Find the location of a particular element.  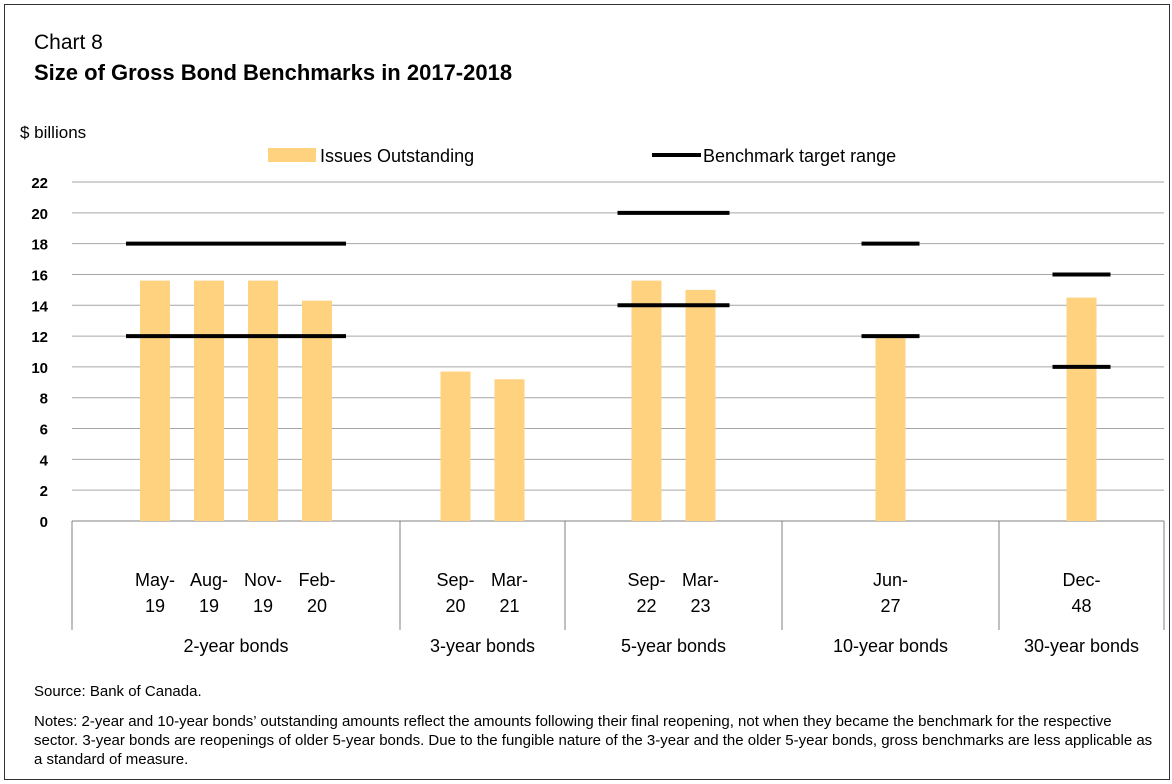

y-tick-label: 0 is located at coordinates (44, 522).